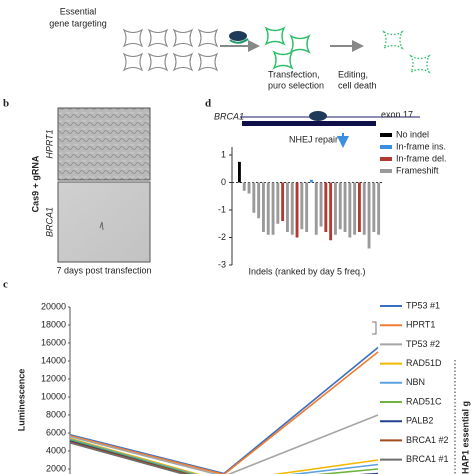 This screenshot has width=474, height=474. Describe the element at coordinates (306, 271) in the screenshot. I see `x-axis-label: Indels (ranked by day 5 freq.)` at that location.